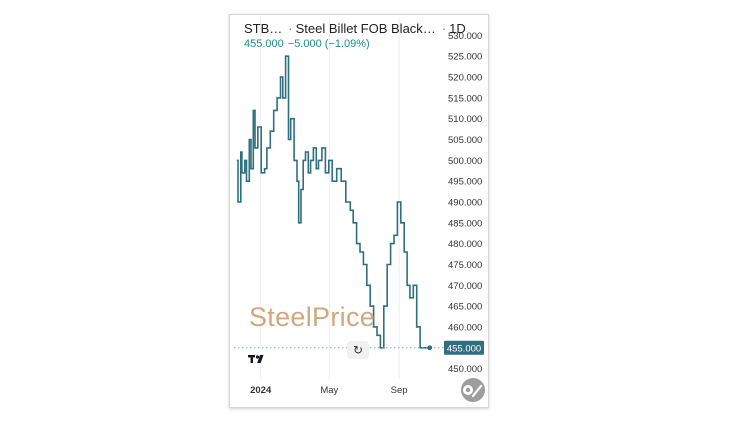  I want to click on settings-icon, so click(473, 390).